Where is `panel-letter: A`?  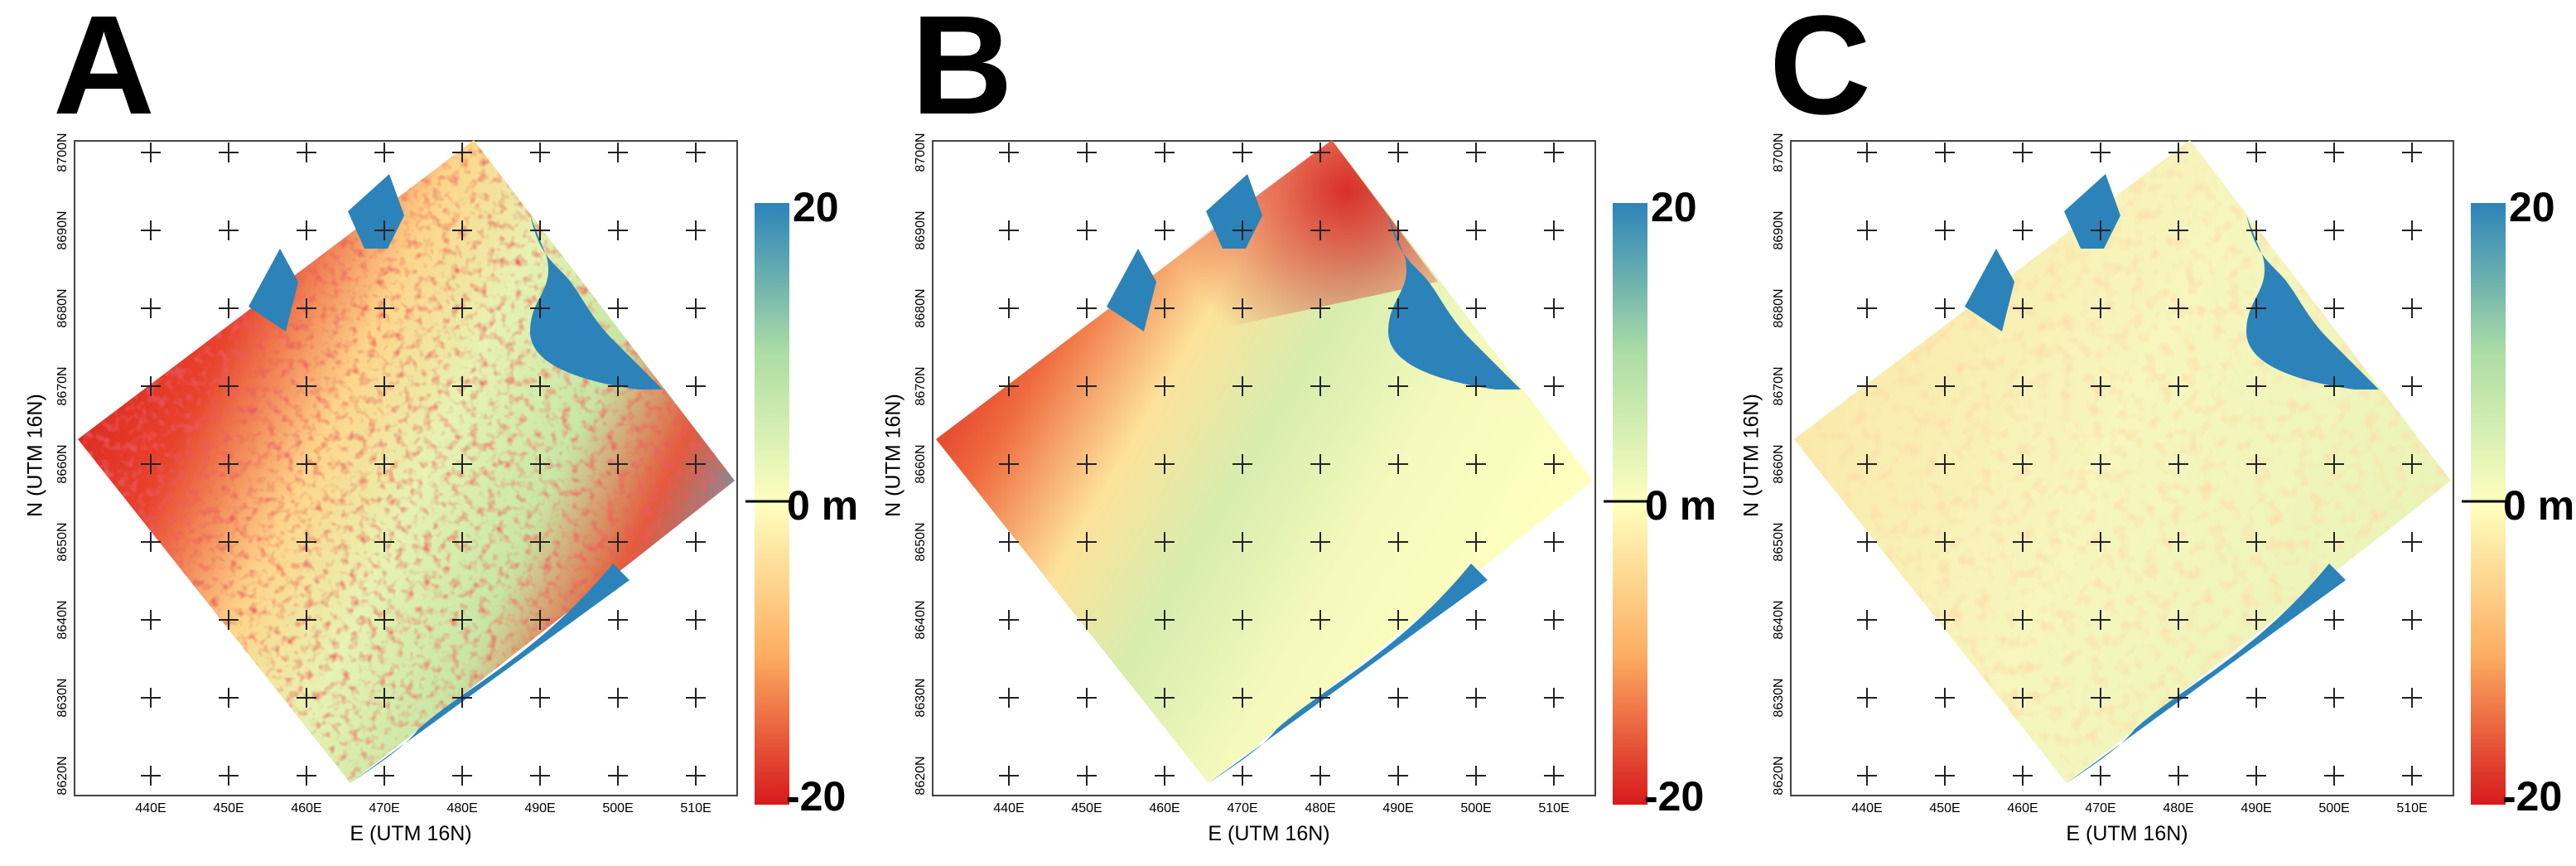 panel-letter: A is located at coordinates (104, 72).